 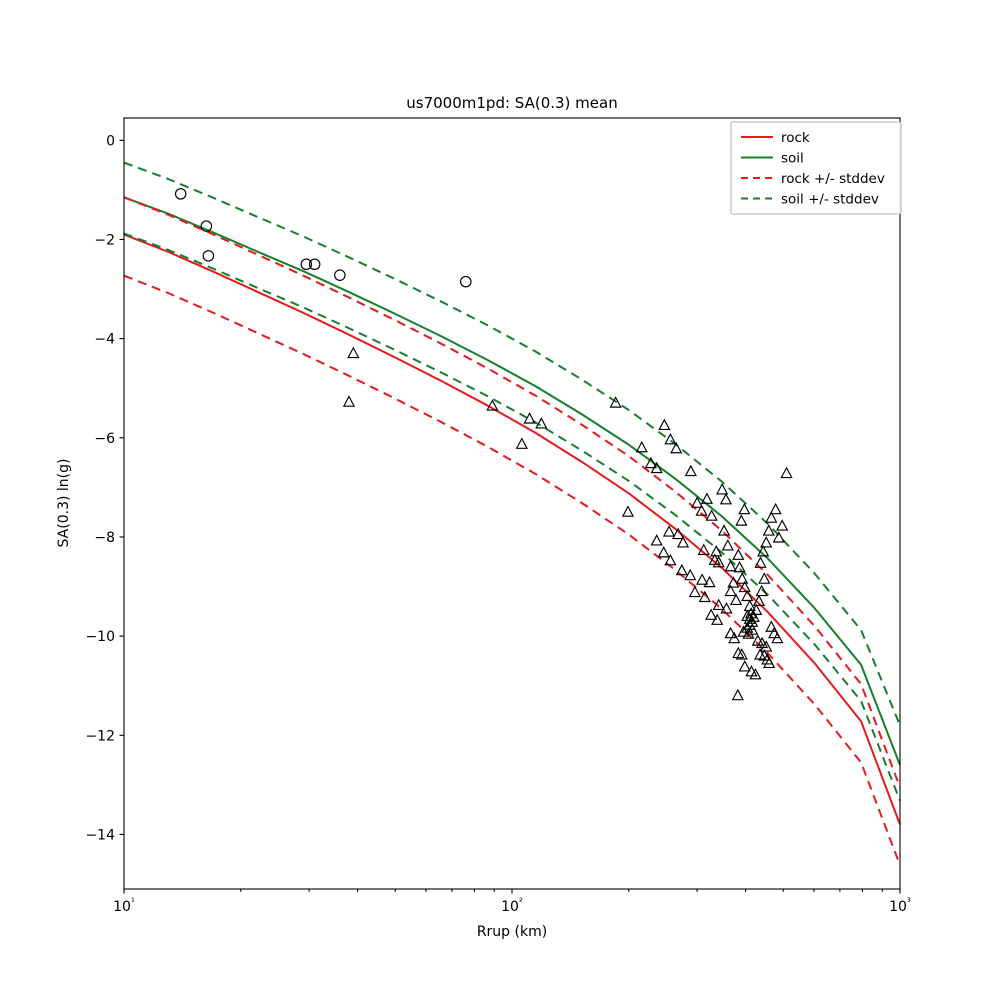 What do you see at coordinates (792, 159) in the screenshot?
I see `legend-label: soil` at bounding box center [792, 159].